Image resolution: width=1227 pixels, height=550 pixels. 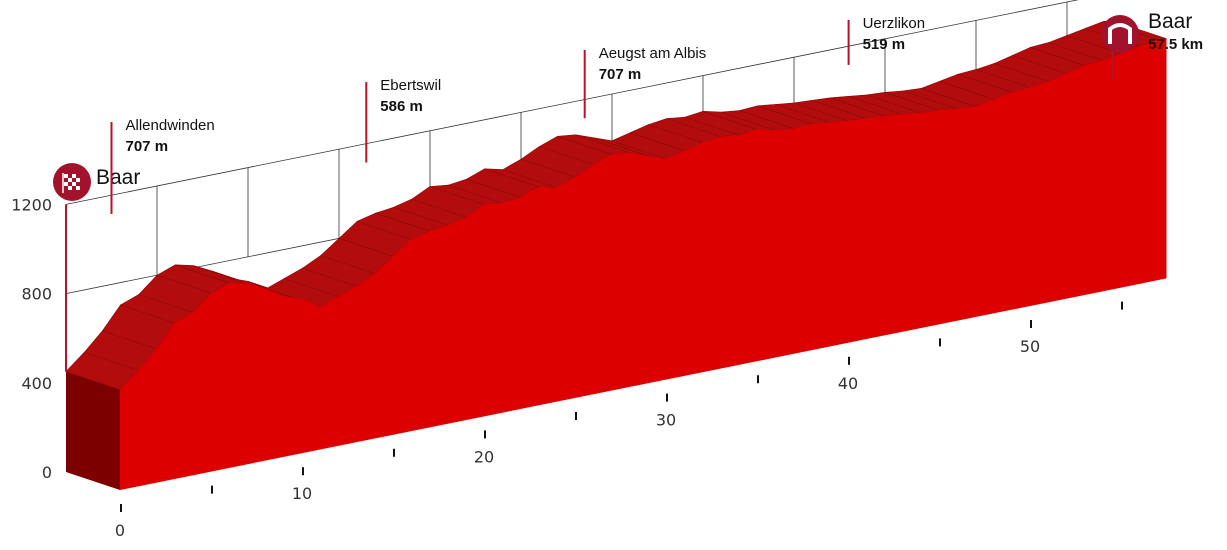 I want to click on x-tick-label: 50, so click(x=1030, y=346).